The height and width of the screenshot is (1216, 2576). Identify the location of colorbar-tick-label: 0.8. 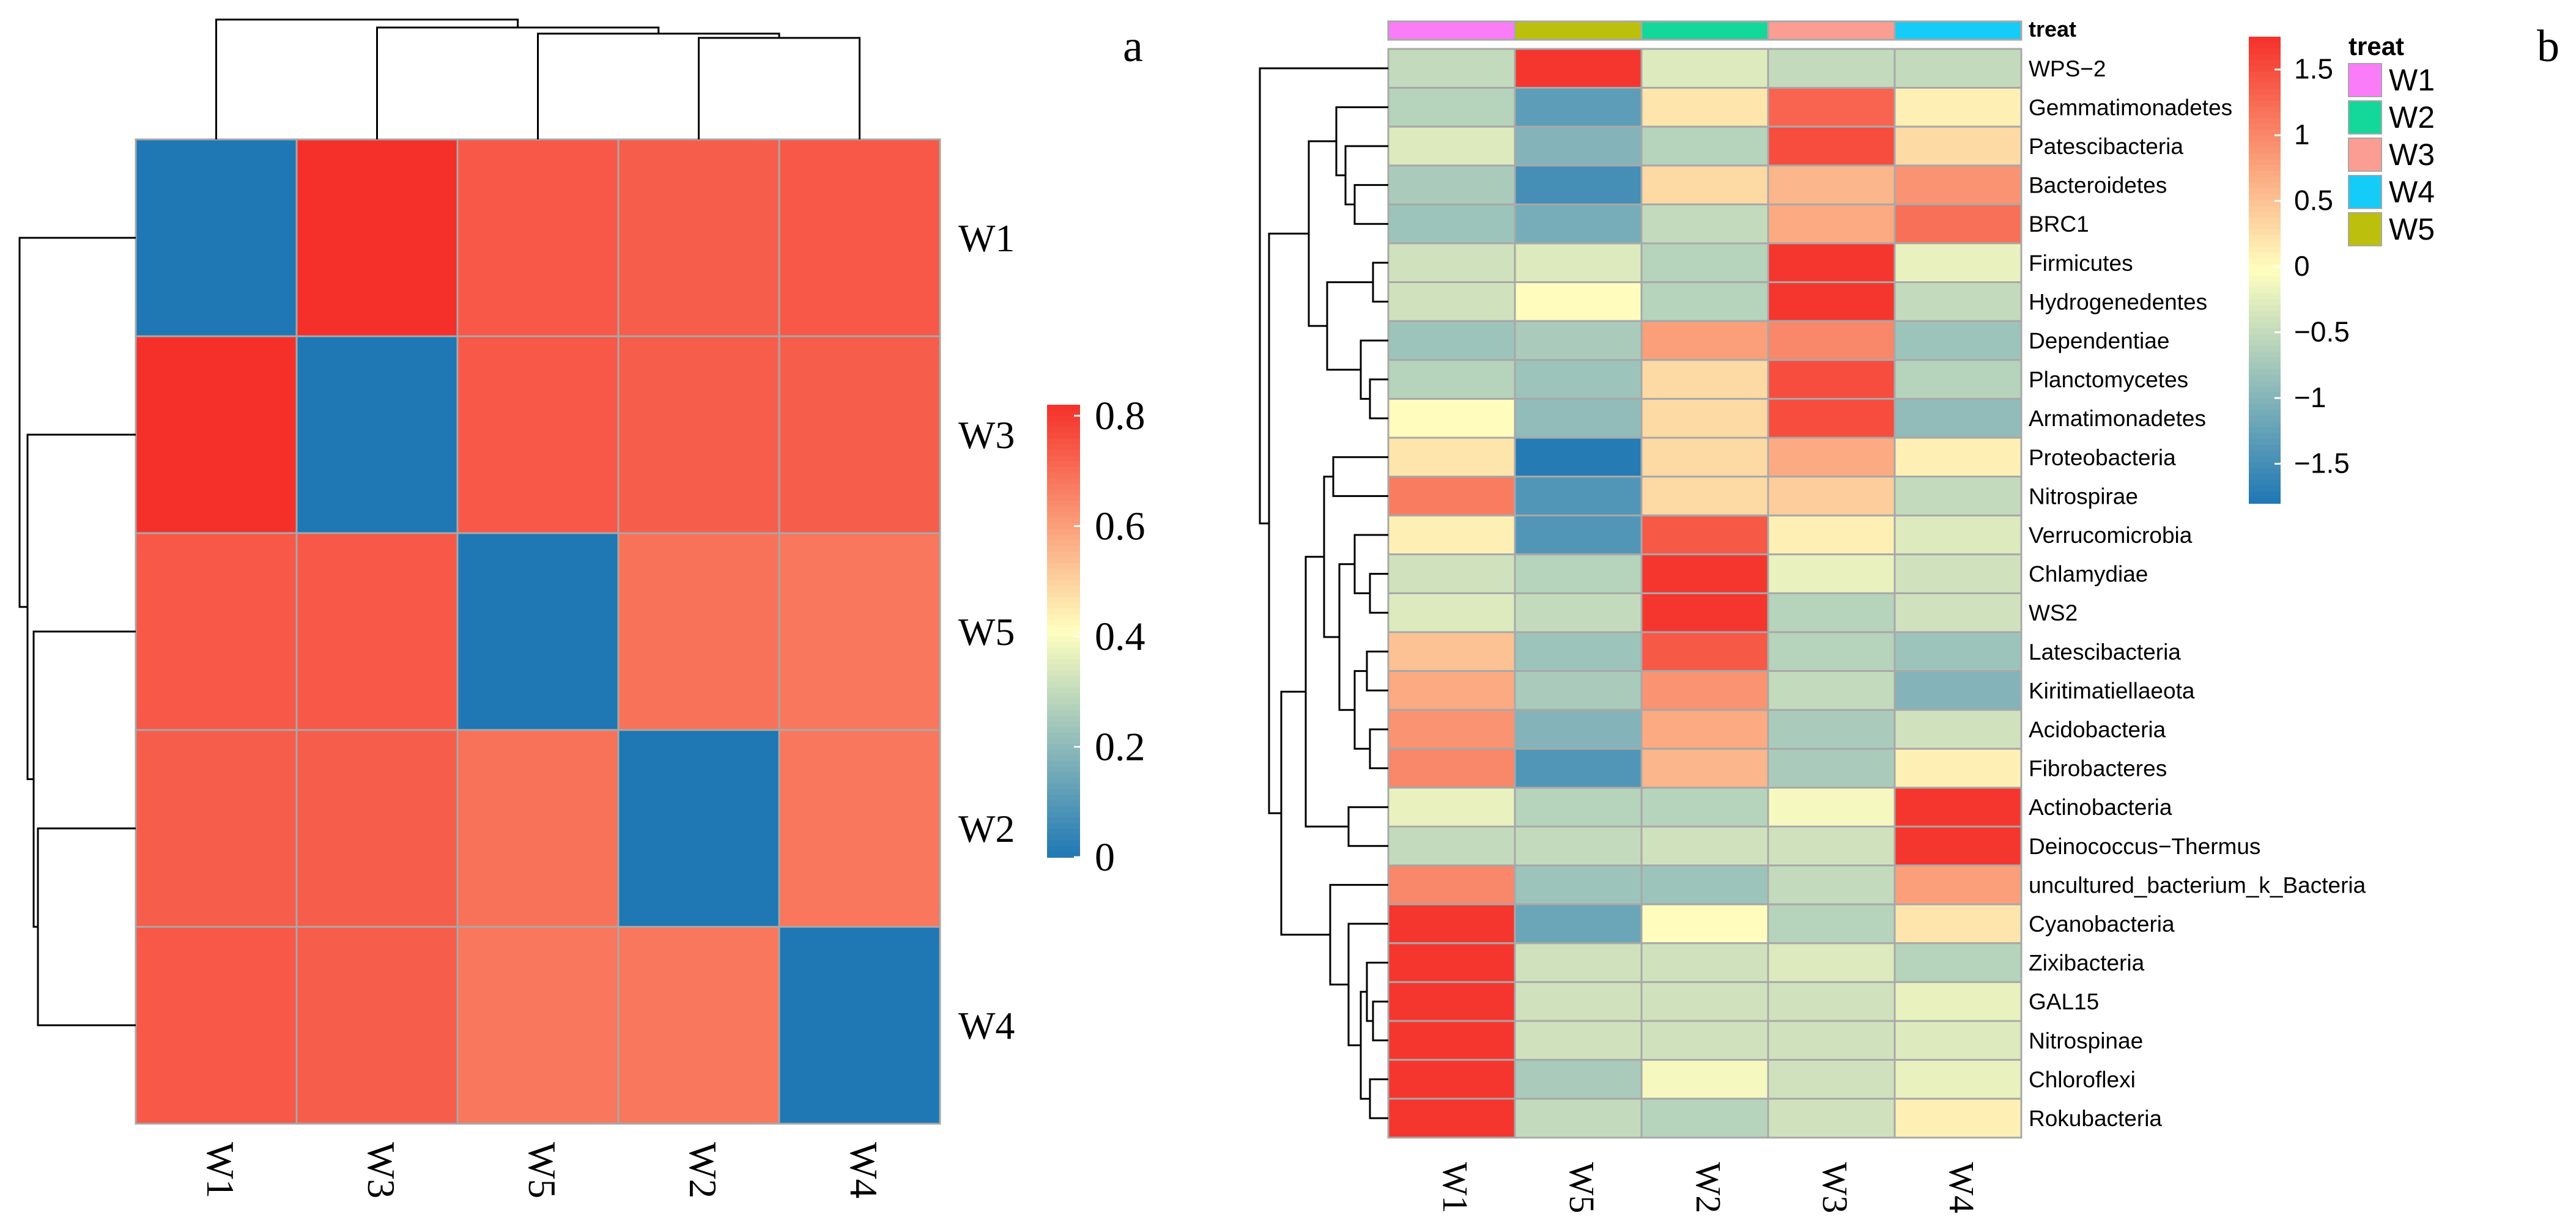
(1120, 416).